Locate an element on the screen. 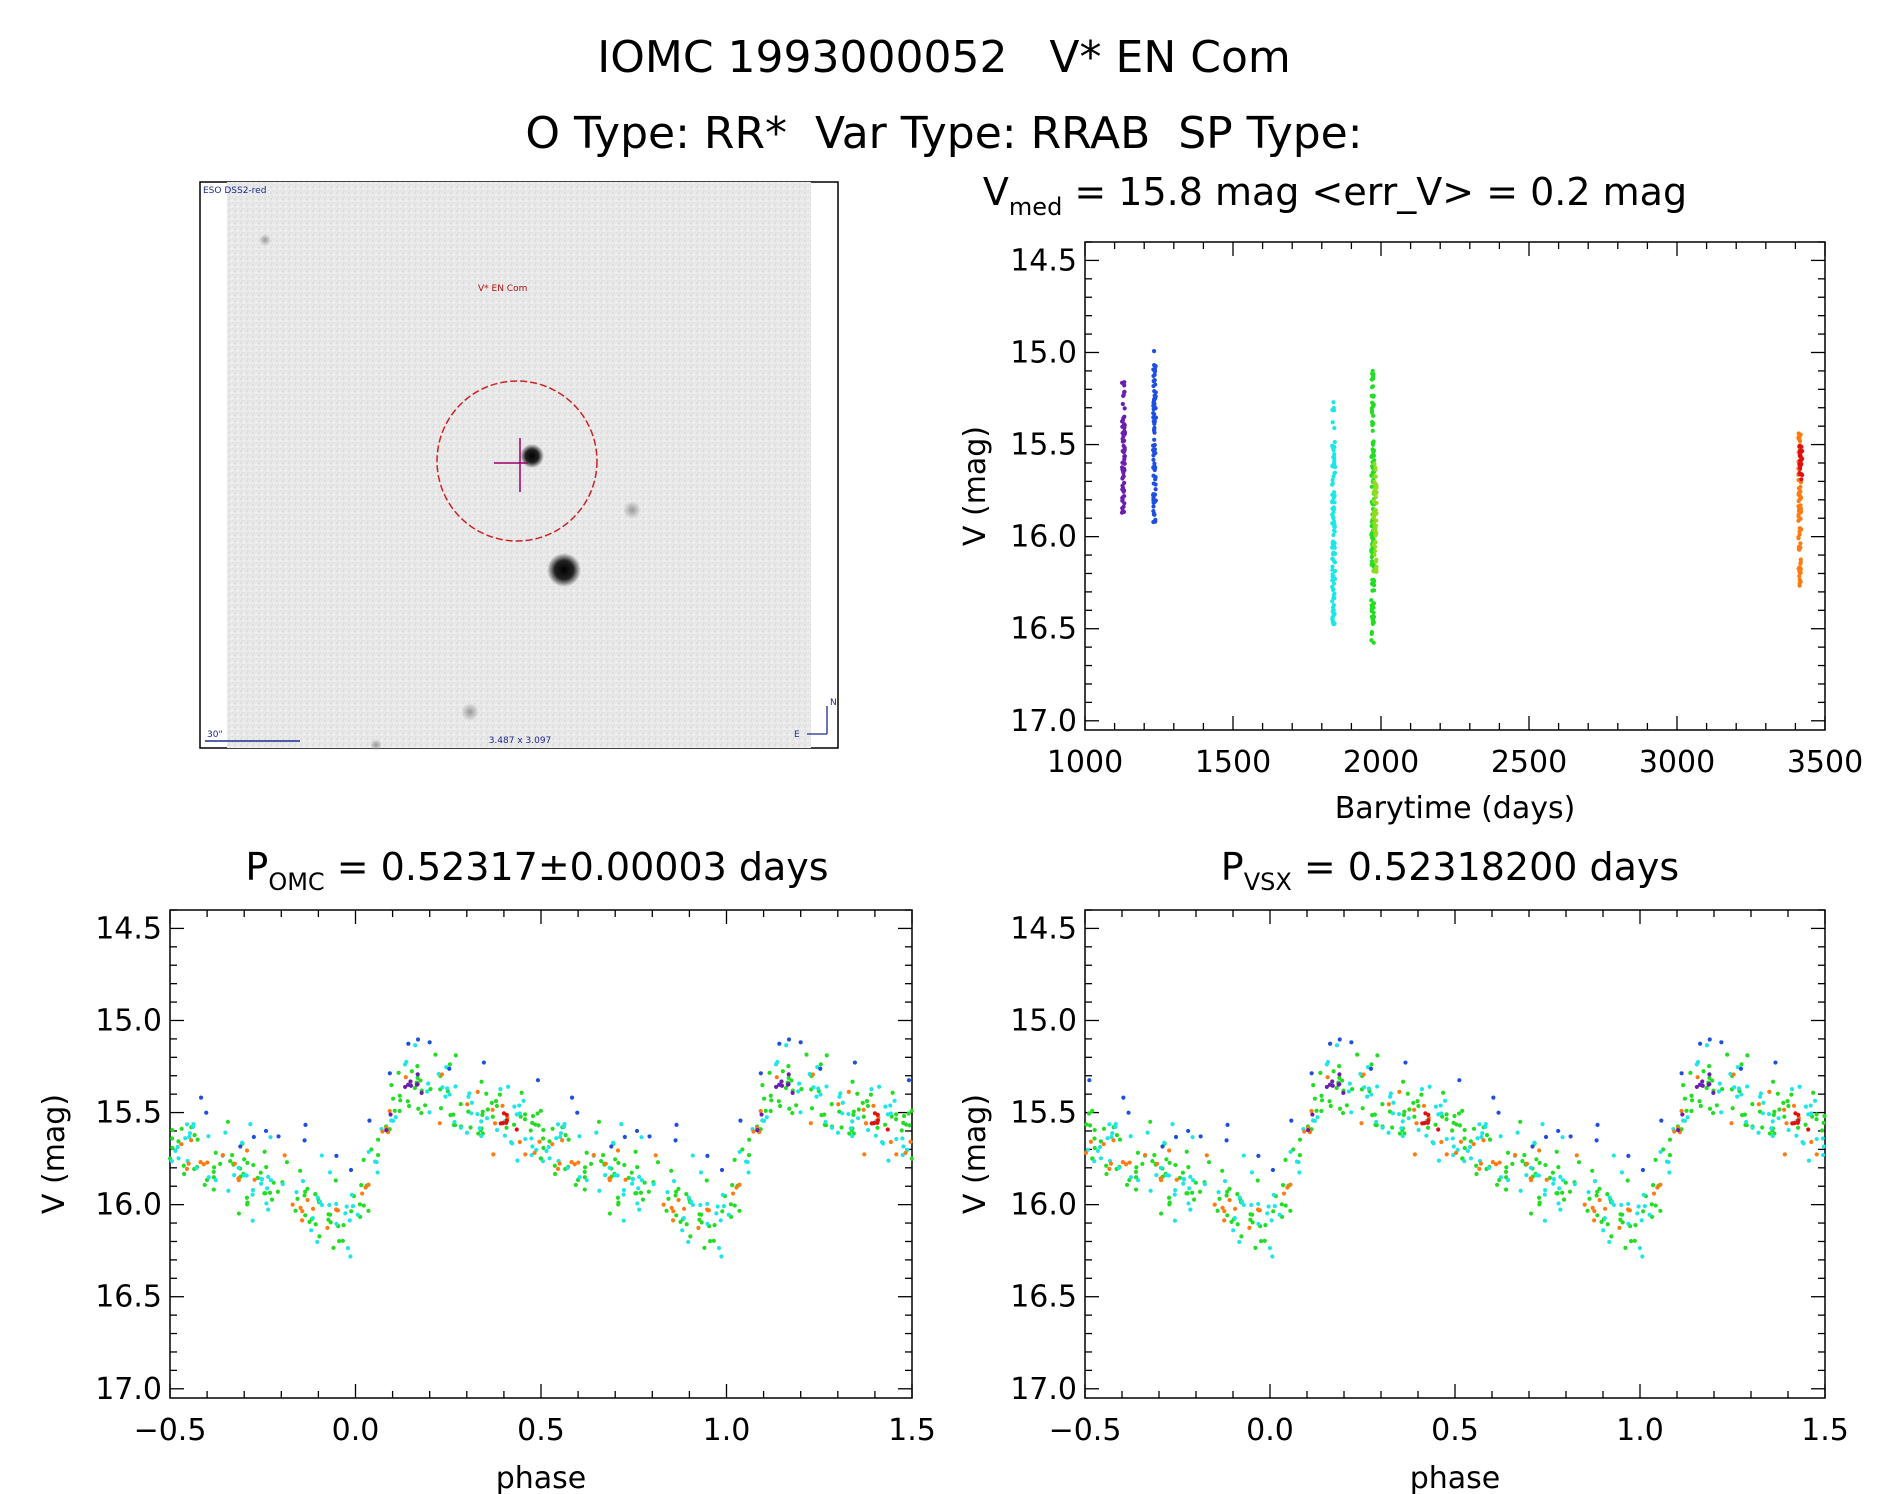  compass-east: E is located at coordinates (797, 735).